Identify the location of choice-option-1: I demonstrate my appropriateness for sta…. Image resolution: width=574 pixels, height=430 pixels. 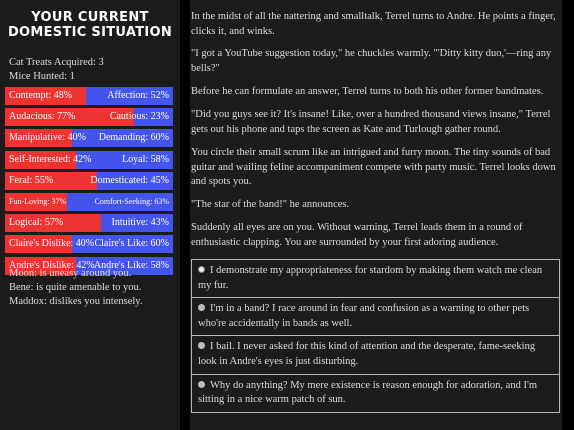
(375, 279).